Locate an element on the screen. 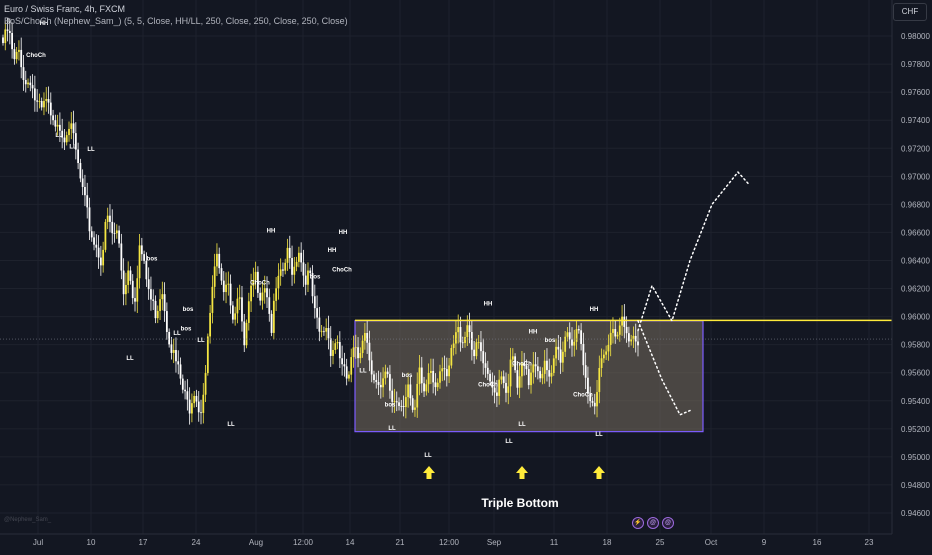 This screenshot has width=932, height=555. x-tick-label: Sep is located at coordinates (494, 542).